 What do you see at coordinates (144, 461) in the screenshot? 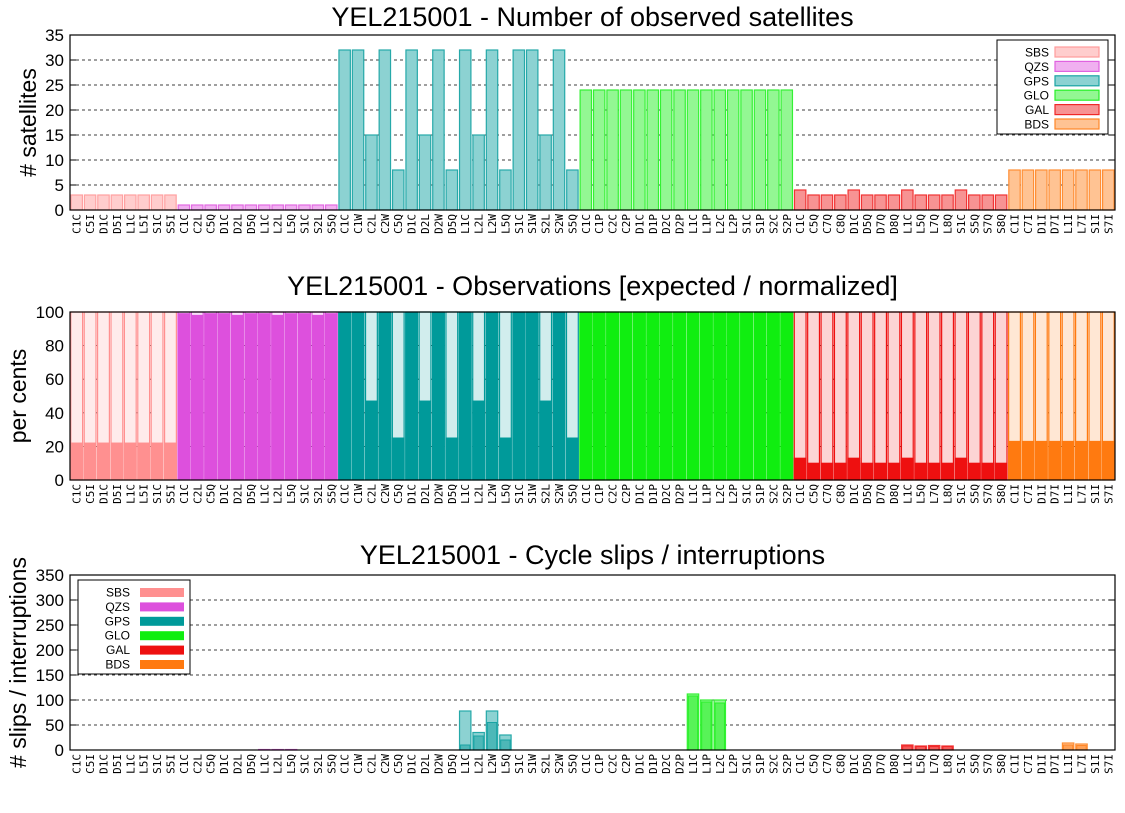
I see `bar-normalized-SBS-L5I` at bounding box center [144, 461].